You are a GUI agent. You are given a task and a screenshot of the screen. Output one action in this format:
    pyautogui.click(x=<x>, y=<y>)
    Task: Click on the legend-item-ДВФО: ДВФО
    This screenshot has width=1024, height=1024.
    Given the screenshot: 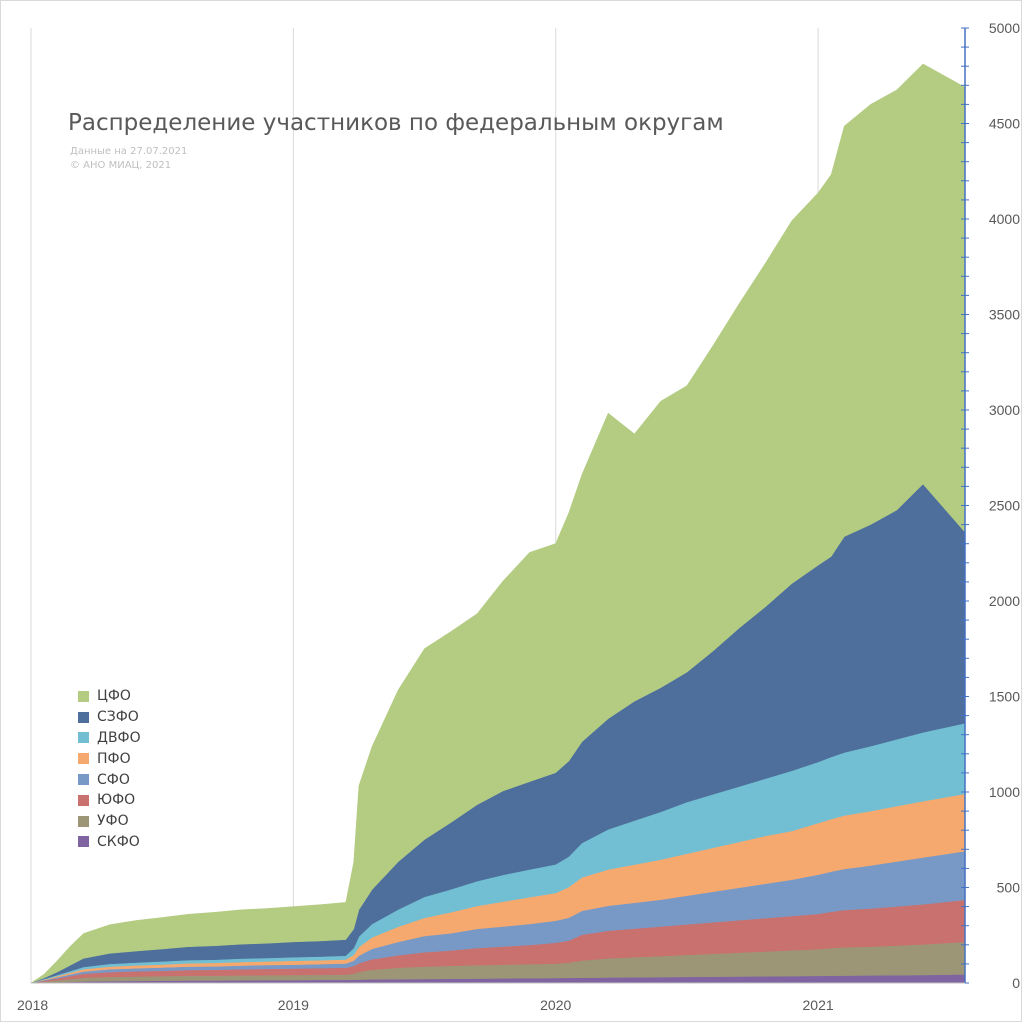 What is the action you would take?
    pyautogui.click(x=109, y=738)
    